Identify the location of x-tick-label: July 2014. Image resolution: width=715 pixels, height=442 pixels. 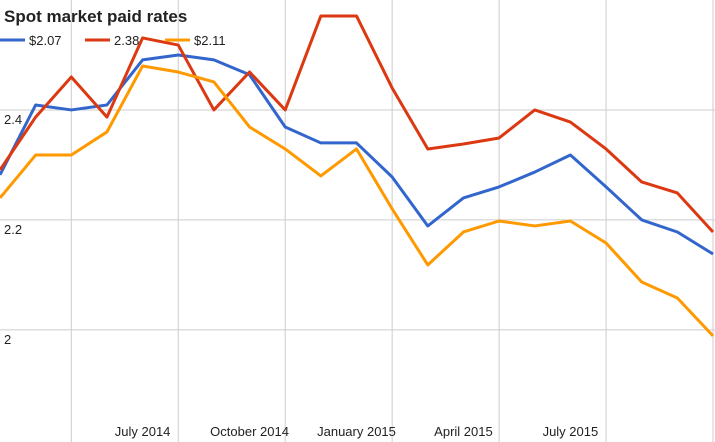
(143, 431).